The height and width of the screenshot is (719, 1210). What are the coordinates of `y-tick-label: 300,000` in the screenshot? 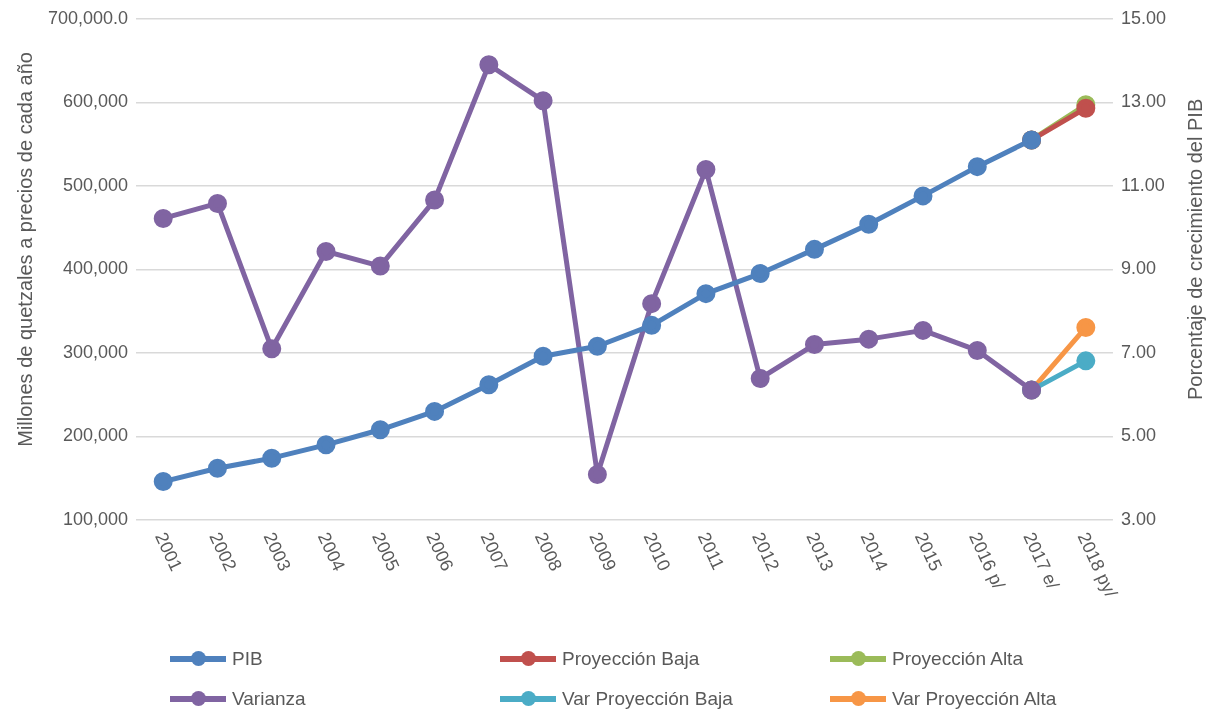 It's located at (96, 351).